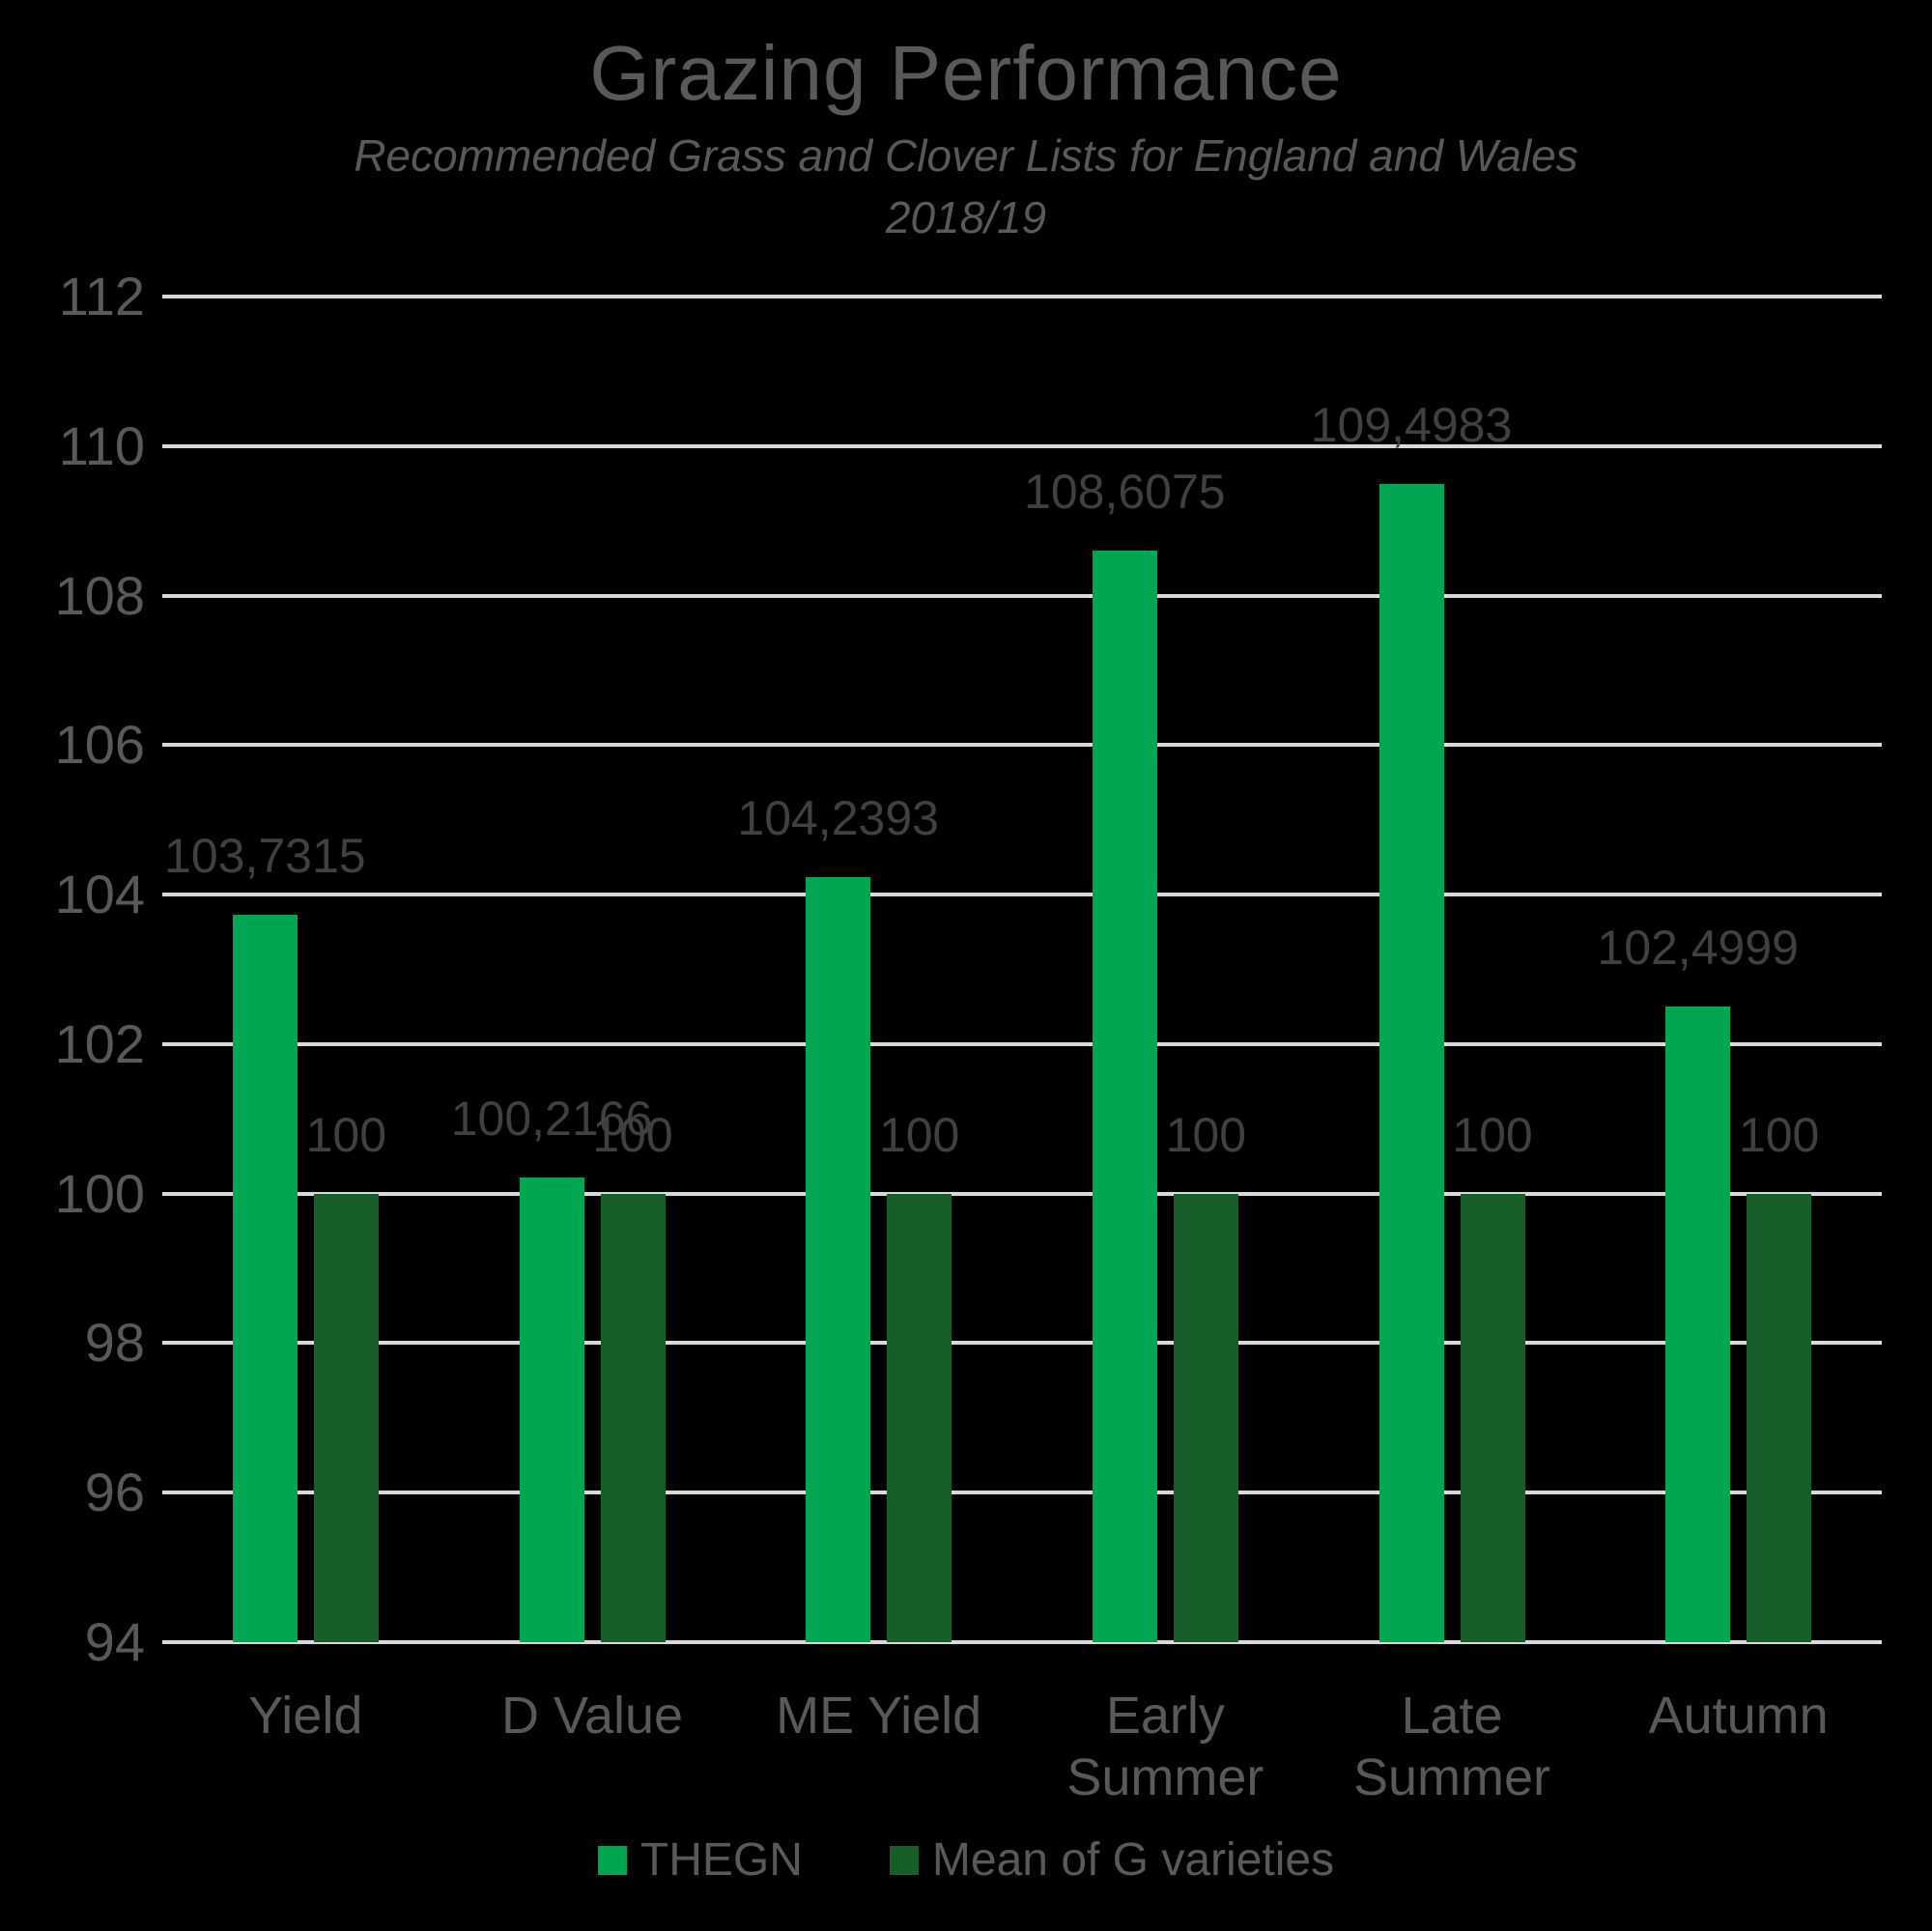 This screenshot has height=1931, width=1932. Describe the element at coordinates (346, 1417) in the screenshot. I see `bar-mean-of-g-varieties-yield` at that location.